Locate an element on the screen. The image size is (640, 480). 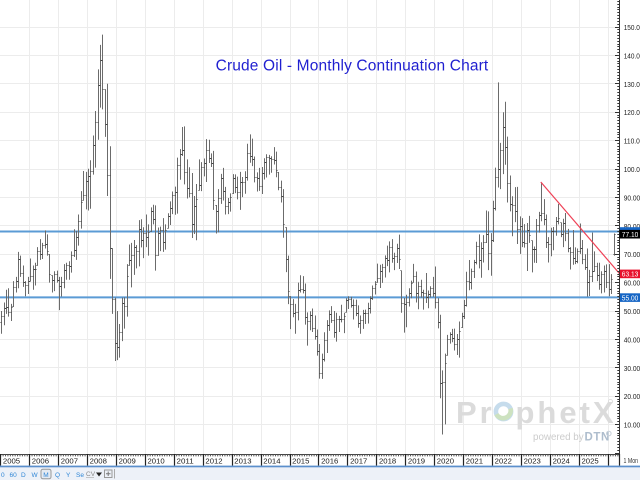
svg-text: 2006 is located at coordinates (40, 460).